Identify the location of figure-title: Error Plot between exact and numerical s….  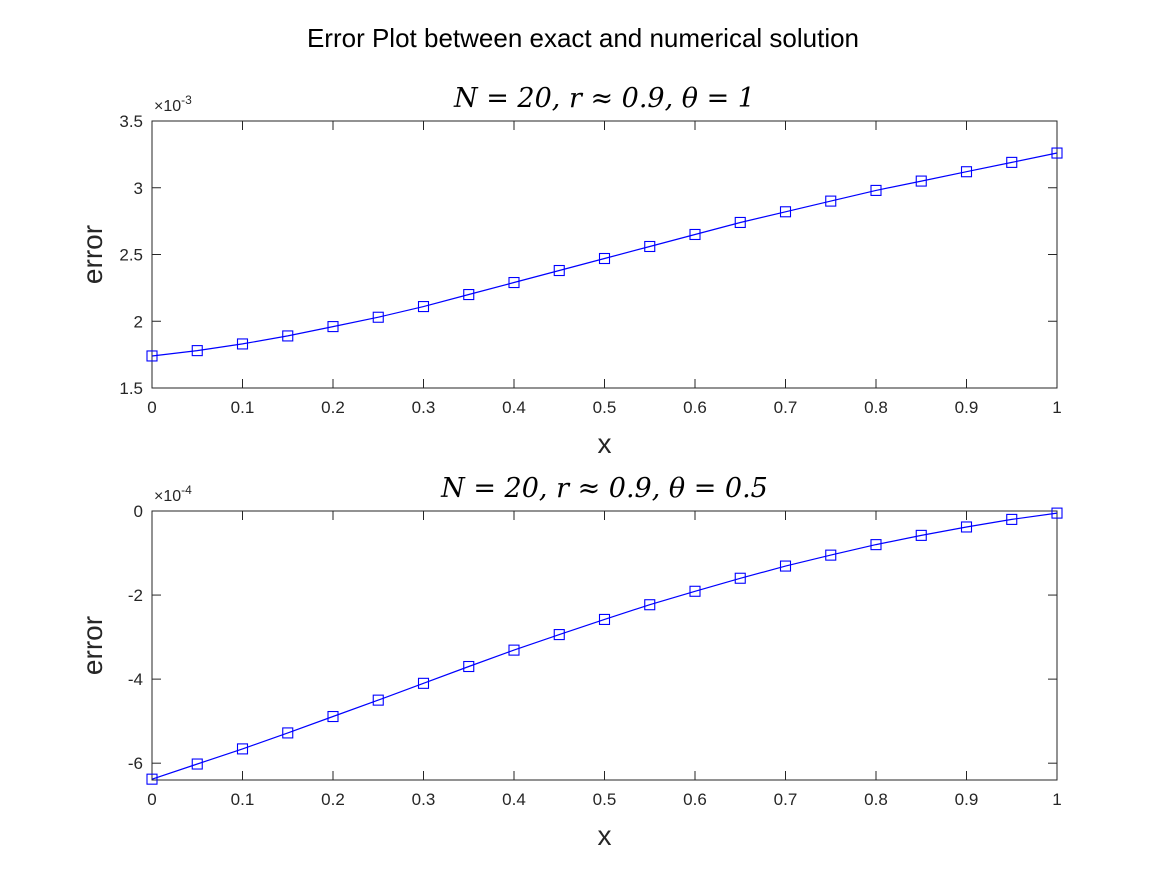
(583, 38).